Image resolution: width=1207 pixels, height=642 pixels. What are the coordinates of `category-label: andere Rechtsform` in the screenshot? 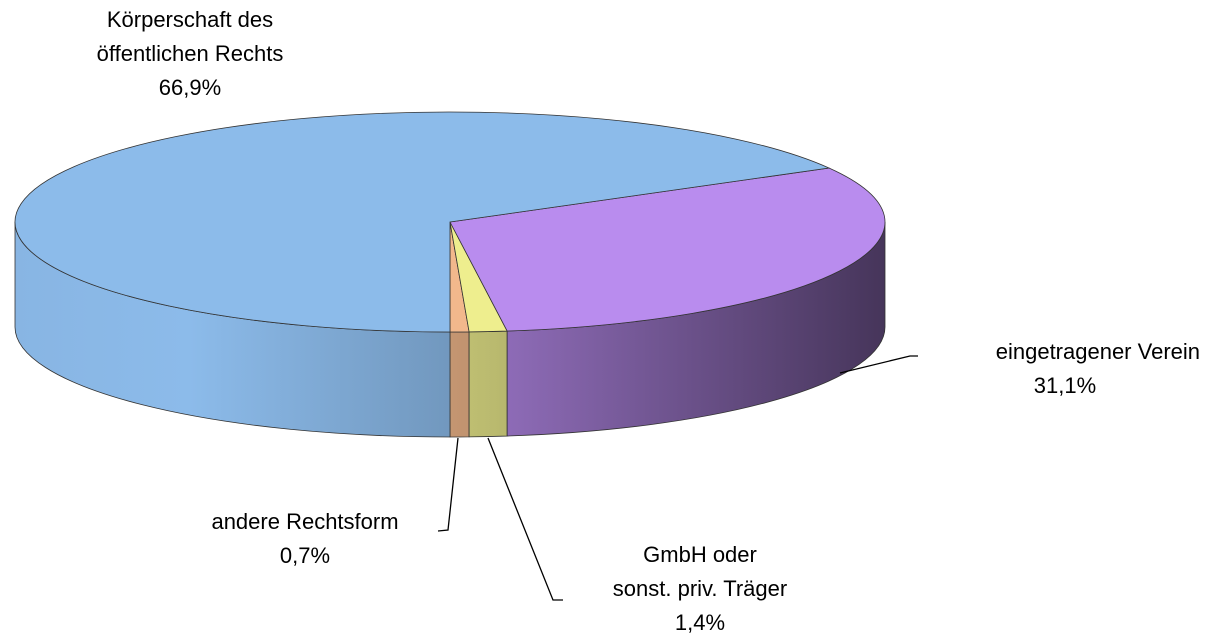 It's located at (305, 521).